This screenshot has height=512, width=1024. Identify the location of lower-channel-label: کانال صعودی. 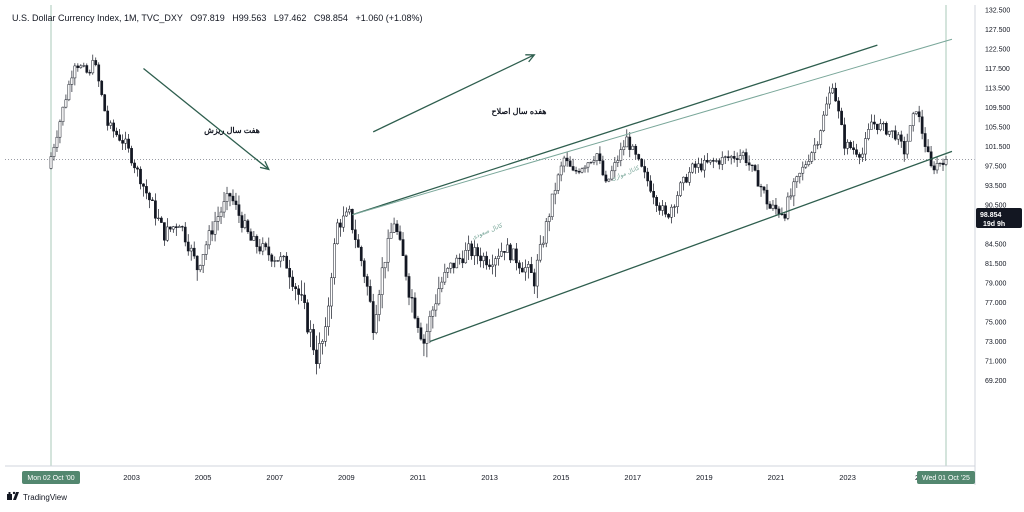
(487, 231).